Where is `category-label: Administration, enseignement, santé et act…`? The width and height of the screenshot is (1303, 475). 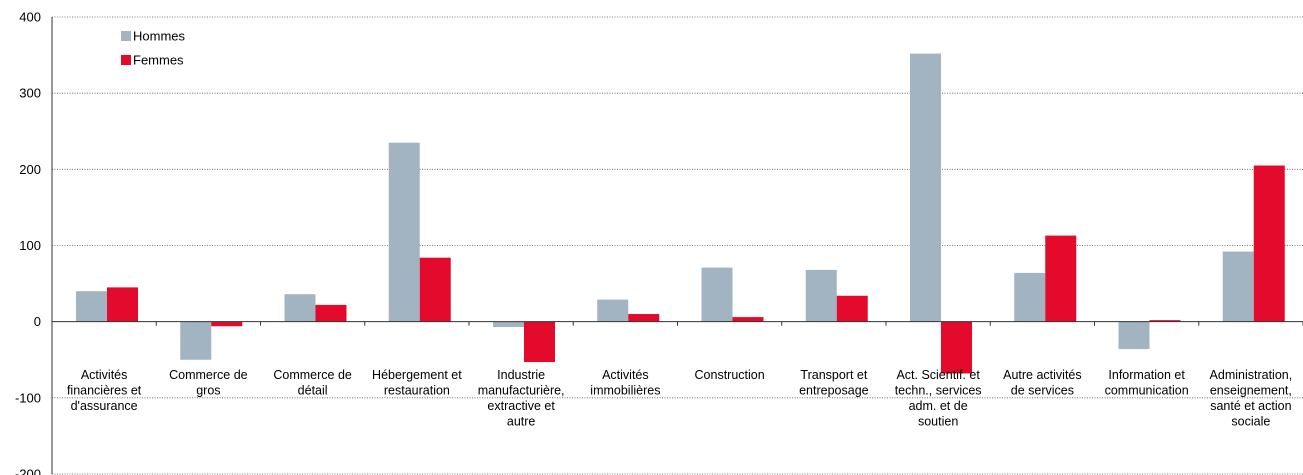 category-label: Administration, enseignement, santé et act… is located at coordinates (1251, 398).